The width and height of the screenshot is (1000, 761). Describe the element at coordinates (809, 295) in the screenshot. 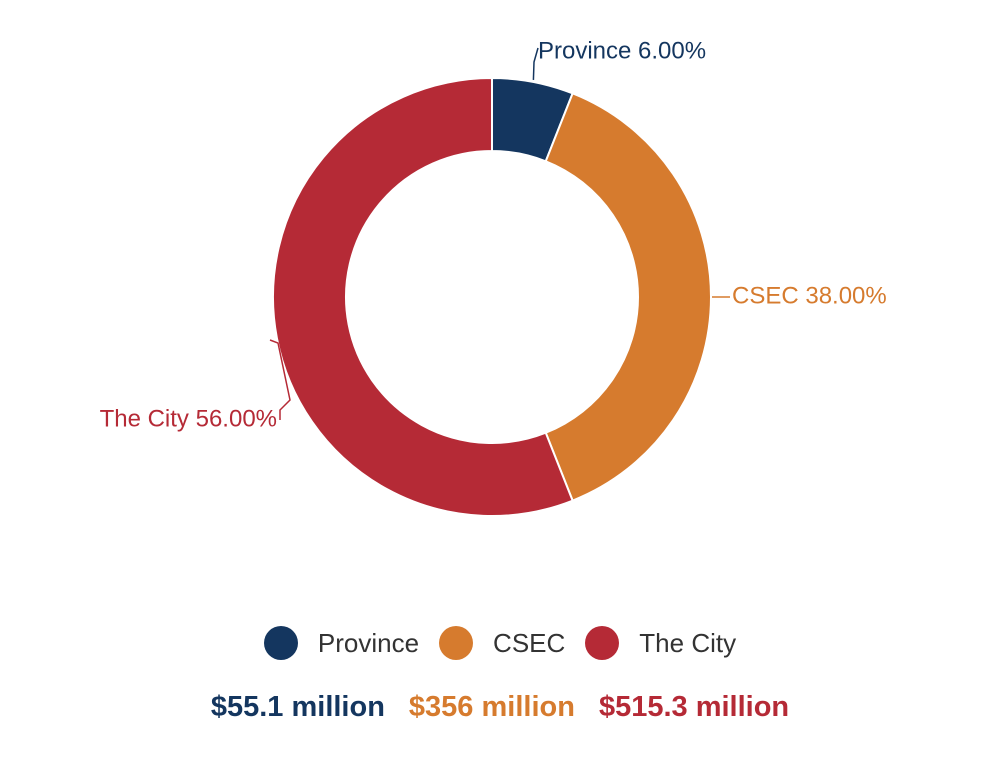

I see `slice-label-csec: CSEC 38.00%` at that location.